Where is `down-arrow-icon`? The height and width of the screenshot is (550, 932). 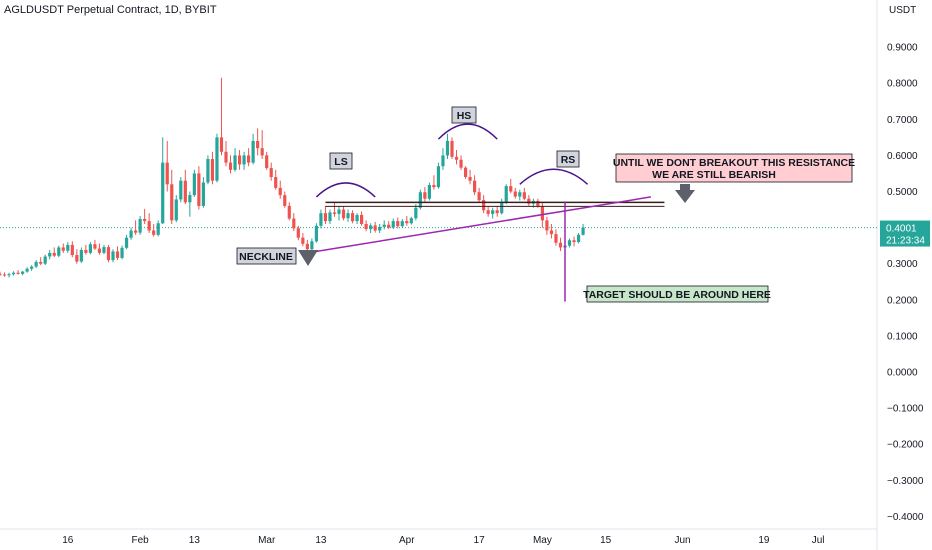 down-arrow-icon is located at coordinates (685, 193).